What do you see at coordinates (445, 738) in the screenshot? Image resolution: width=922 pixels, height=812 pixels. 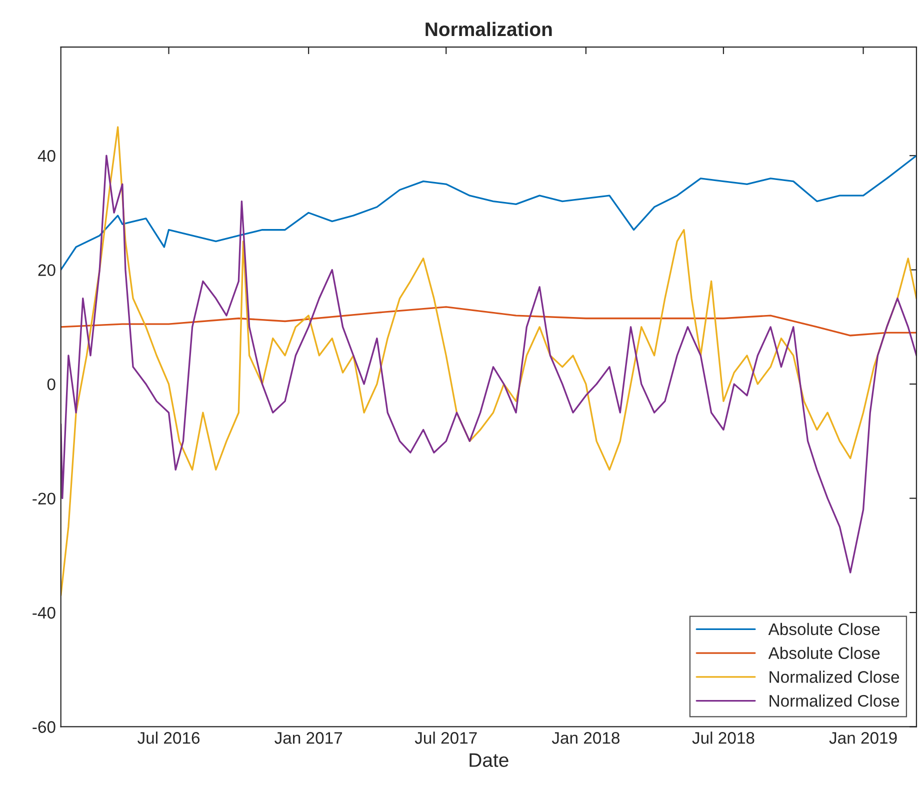 I see `x-tick-label: Jul 2017` at bounding box center [445, 738].